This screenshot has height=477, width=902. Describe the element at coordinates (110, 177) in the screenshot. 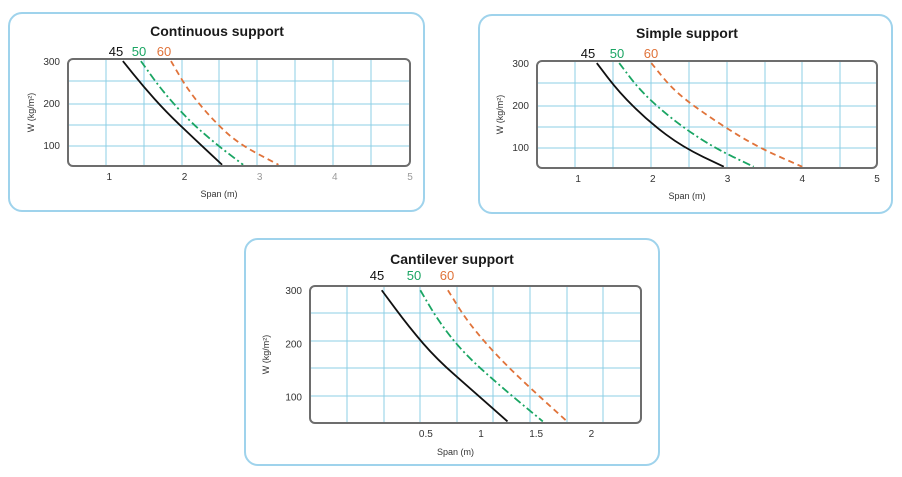

I see `continuous-x-tick-label: 1` at that location.